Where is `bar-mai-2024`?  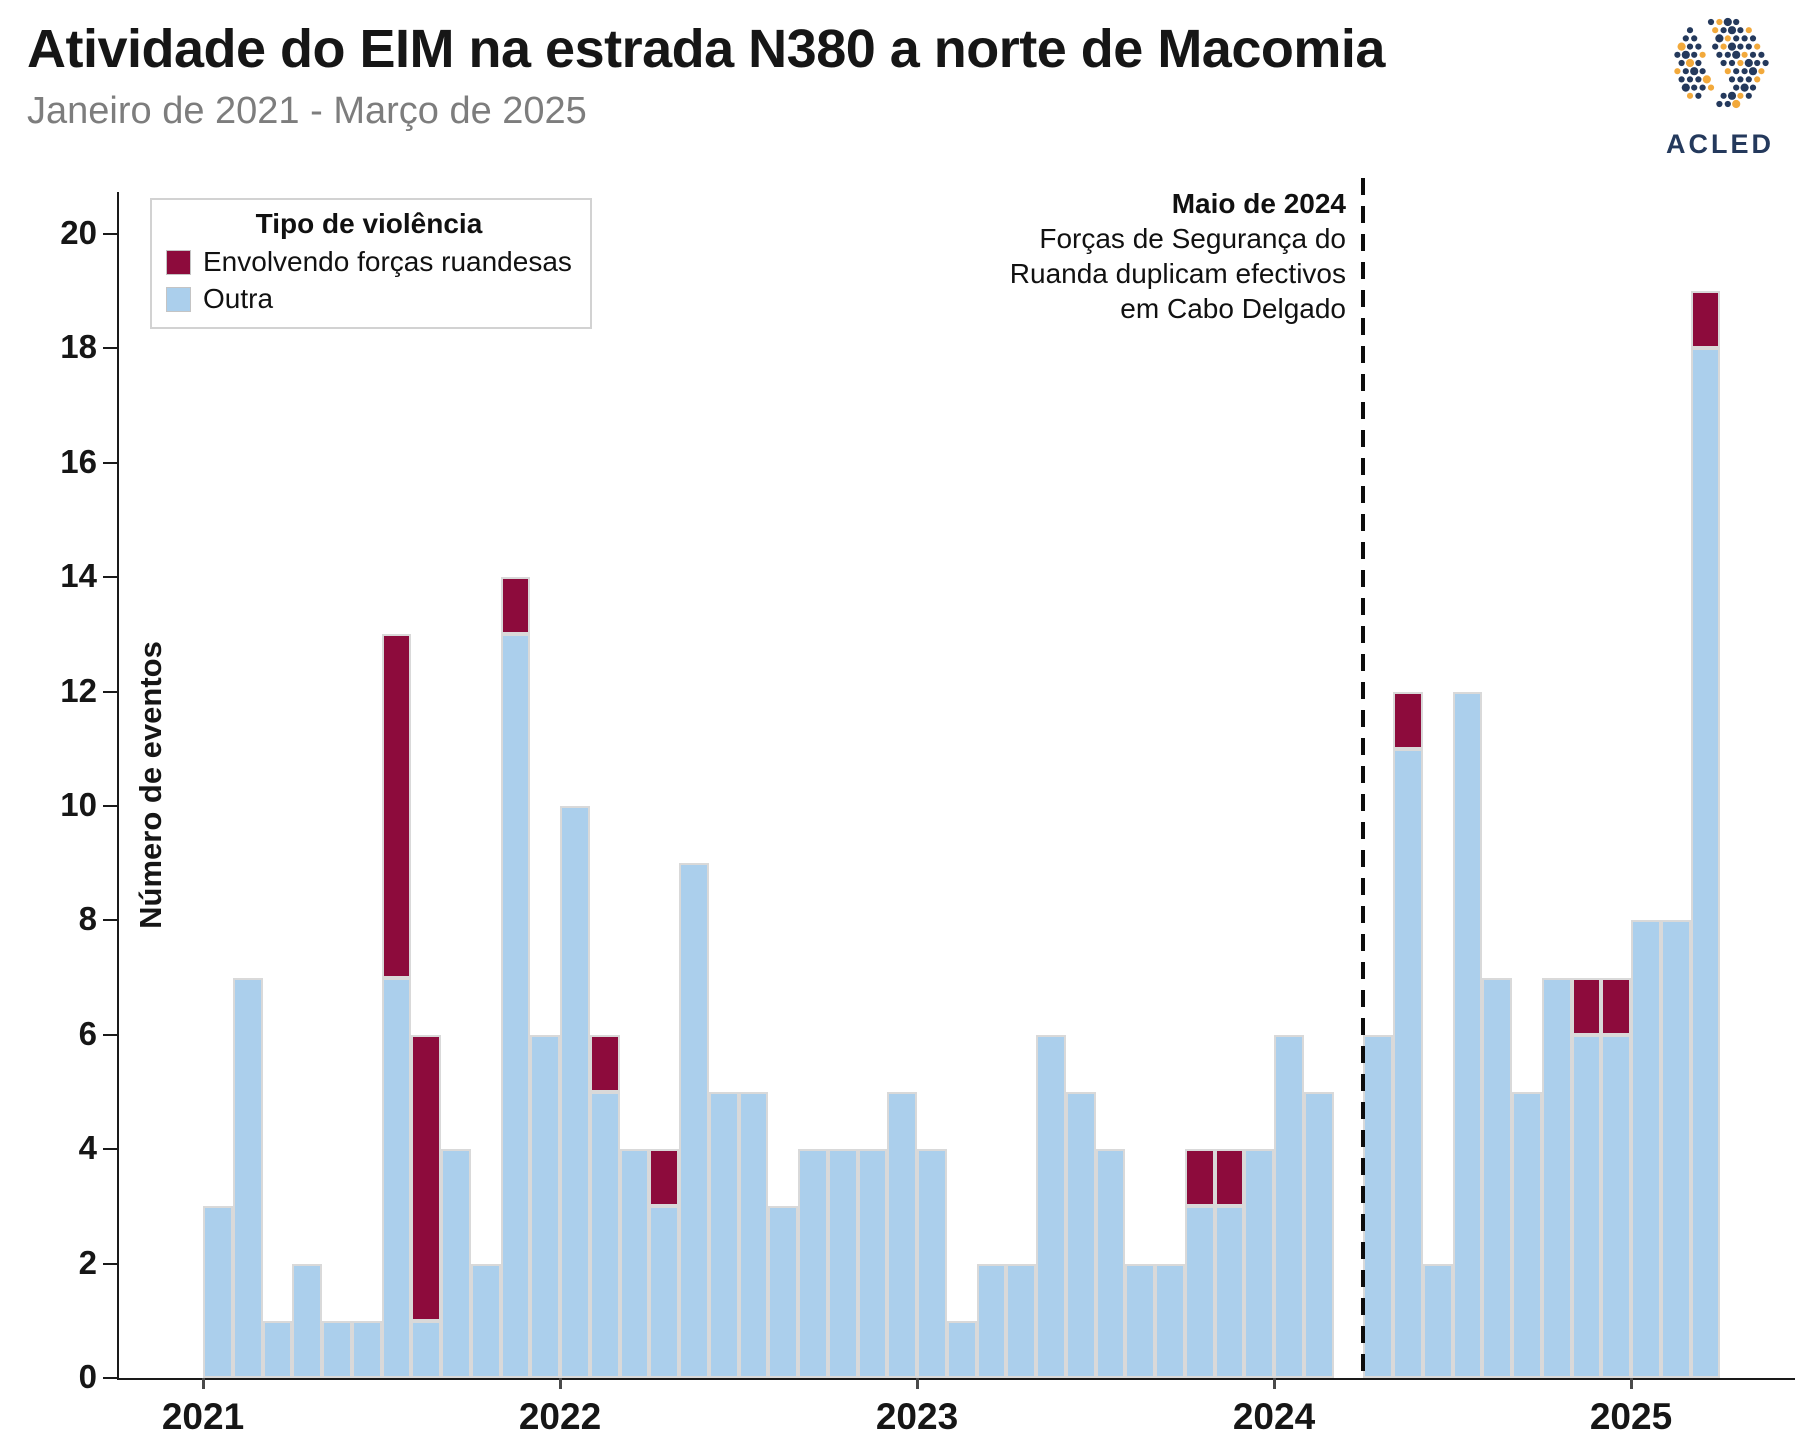
bar-mai-2024 is located at coordinates (1408, 785).